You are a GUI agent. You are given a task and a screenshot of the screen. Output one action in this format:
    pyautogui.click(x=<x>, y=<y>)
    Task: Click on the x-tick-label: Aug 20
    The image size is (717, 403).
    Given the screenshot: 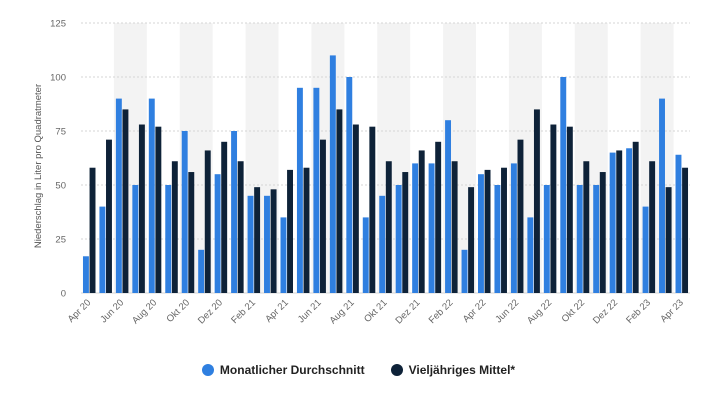 What is the action you would take?
    pyautogui.click(x=144, y=311)
    